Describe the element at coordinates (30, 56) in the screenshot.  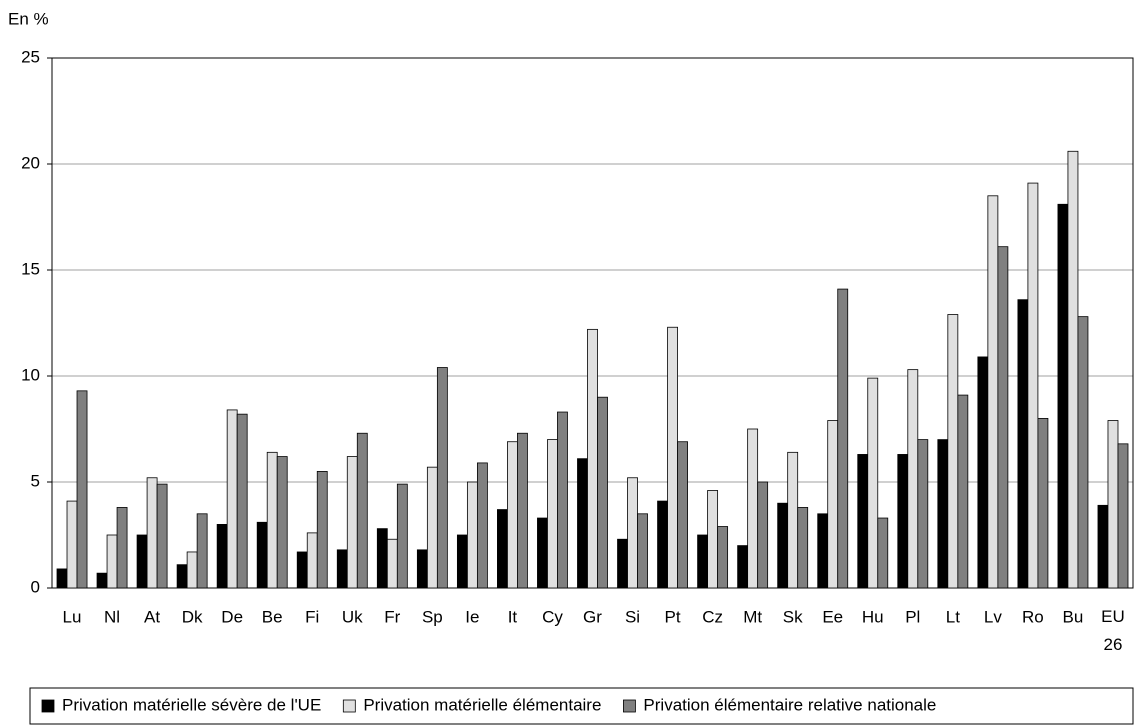
I see `y-tick-label: 25` at that location.